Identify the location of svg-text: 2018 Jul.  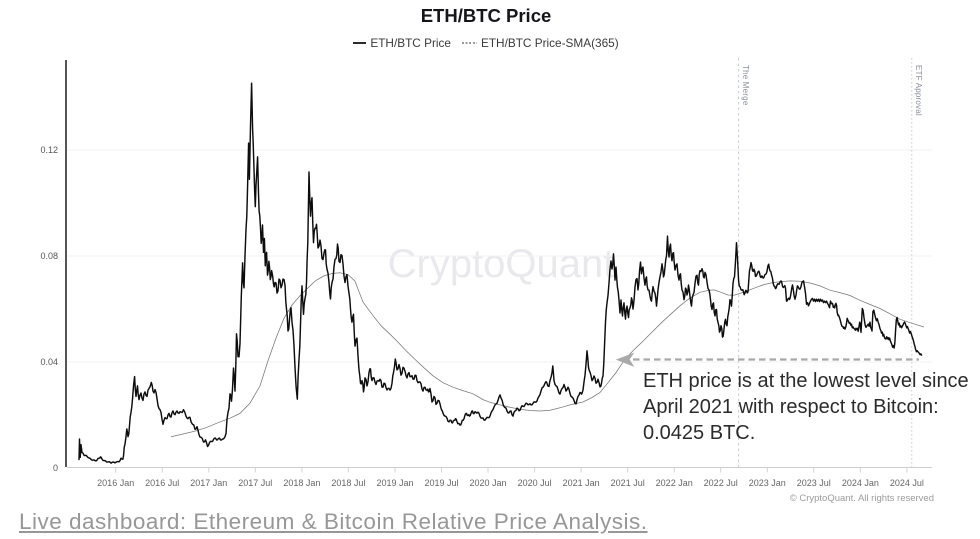
(348, 483).